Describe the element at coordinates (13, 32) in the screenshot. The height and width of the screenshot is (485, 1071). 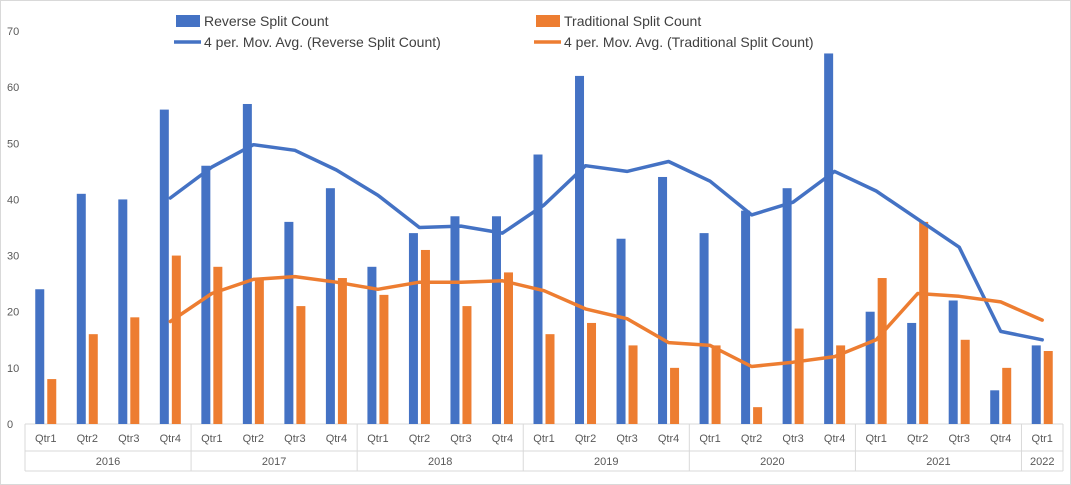
I see `y-tick-label: 70` at that location.